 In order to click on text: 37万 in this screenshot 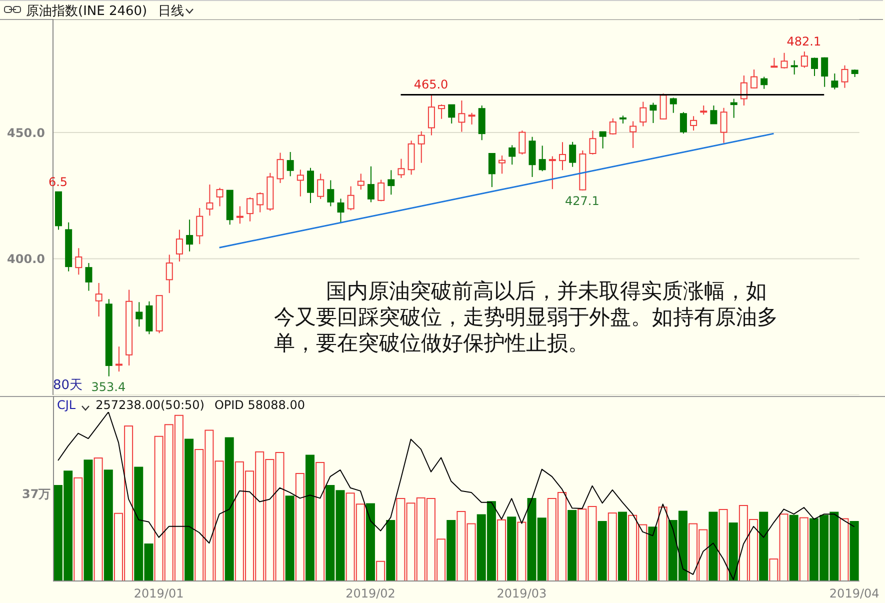, I will do `click(36, 494)`.